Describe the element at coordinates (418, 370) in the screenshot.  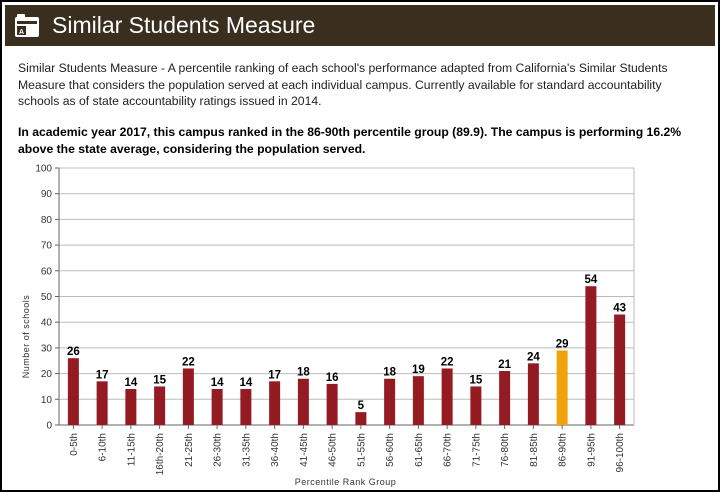
I see `data-label-61-65th: 19` at that location.